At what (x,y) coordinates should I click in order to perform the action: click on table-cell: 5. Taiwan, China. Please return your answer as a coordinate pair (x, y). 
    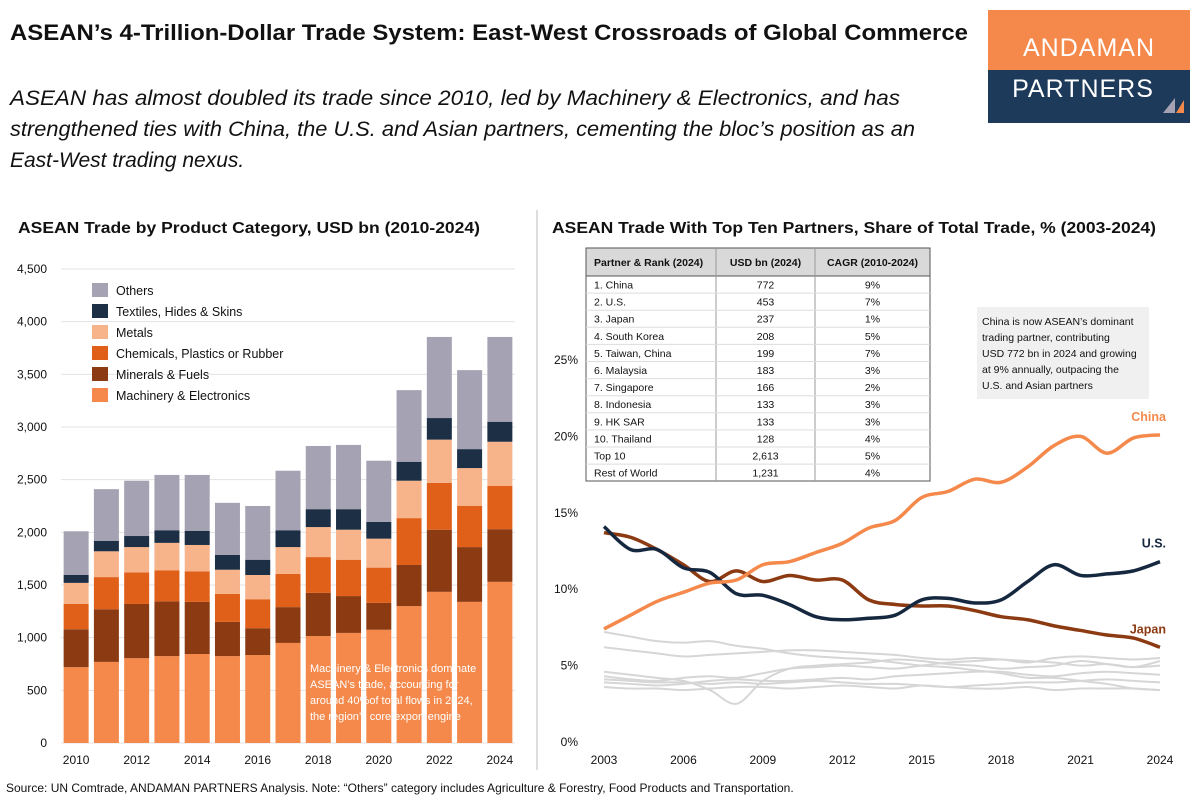
    Looking at the image, I should click on (633, 354).